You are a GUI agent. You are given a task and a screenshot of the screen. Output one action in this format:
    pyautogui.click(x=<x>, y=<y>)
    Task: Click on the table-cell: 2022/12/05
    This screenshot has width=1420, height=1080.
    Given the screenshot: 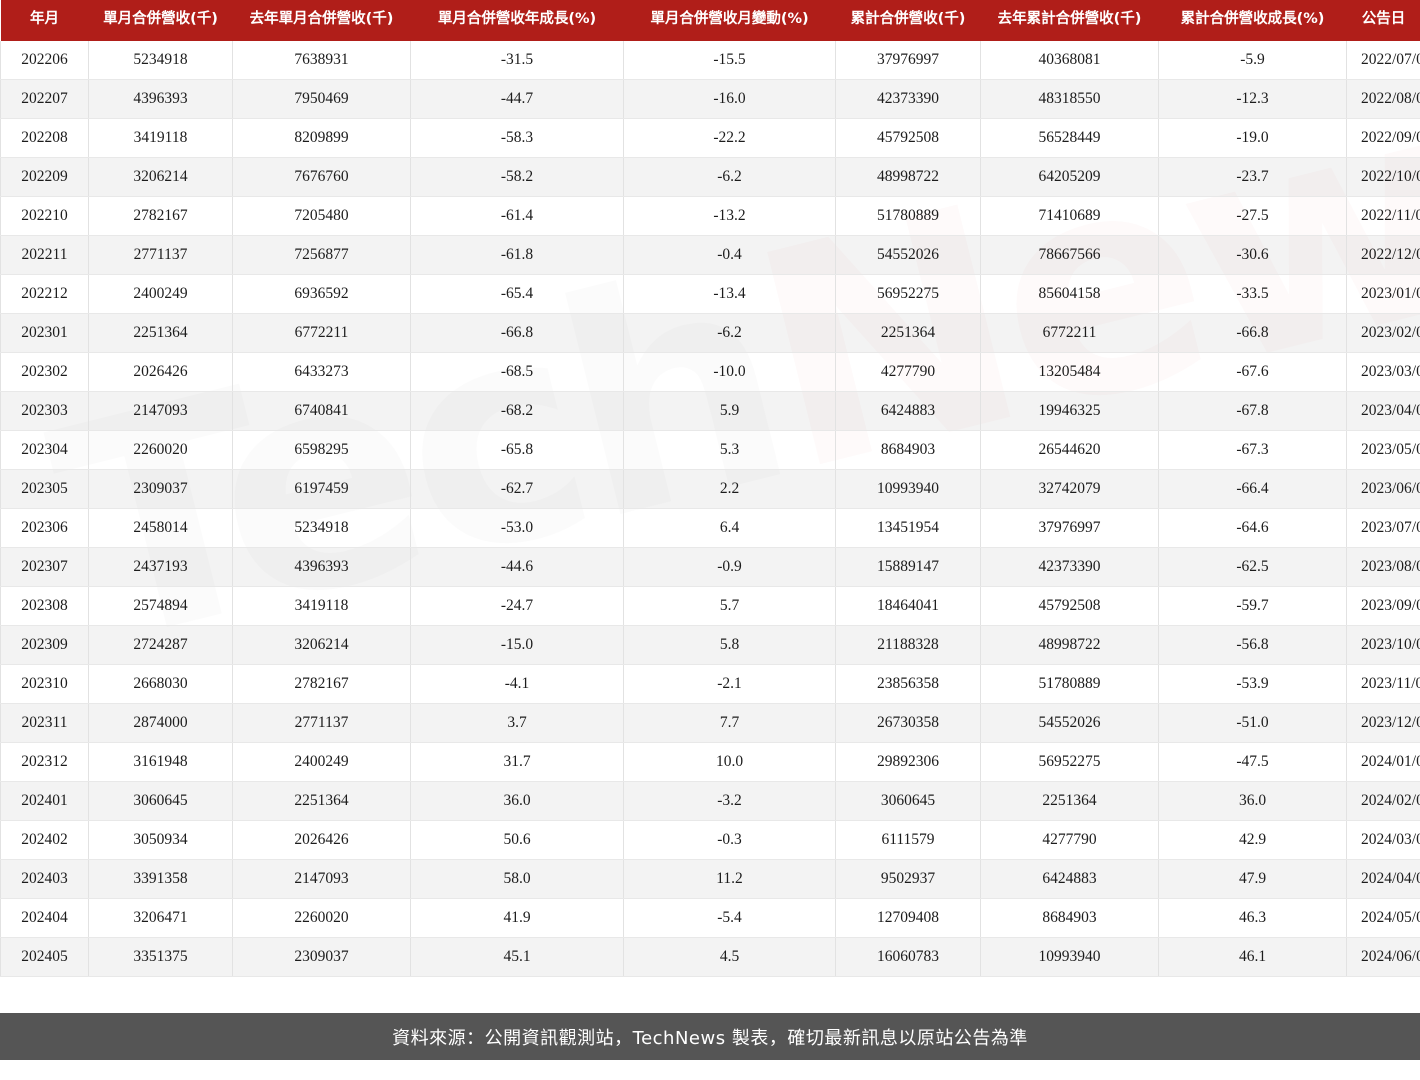 What is the action you would take?
    pyautogui.click(x=1383, y=255)
    